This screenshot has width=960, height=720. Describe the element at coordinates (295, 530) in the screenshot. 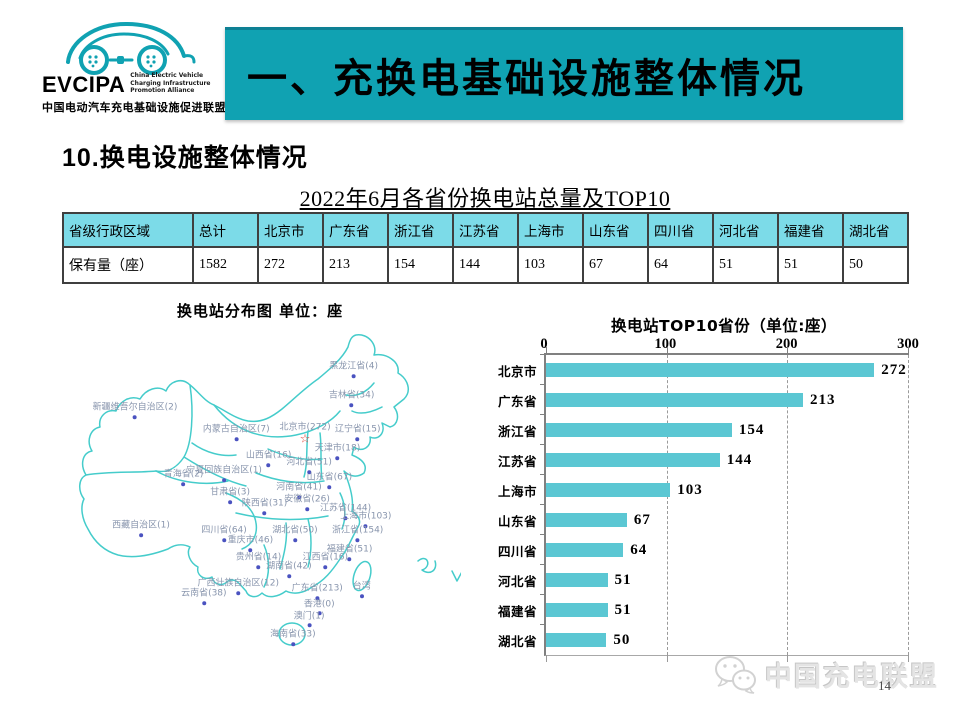

I see `map-label-text: 湖北省(50)` at that location.